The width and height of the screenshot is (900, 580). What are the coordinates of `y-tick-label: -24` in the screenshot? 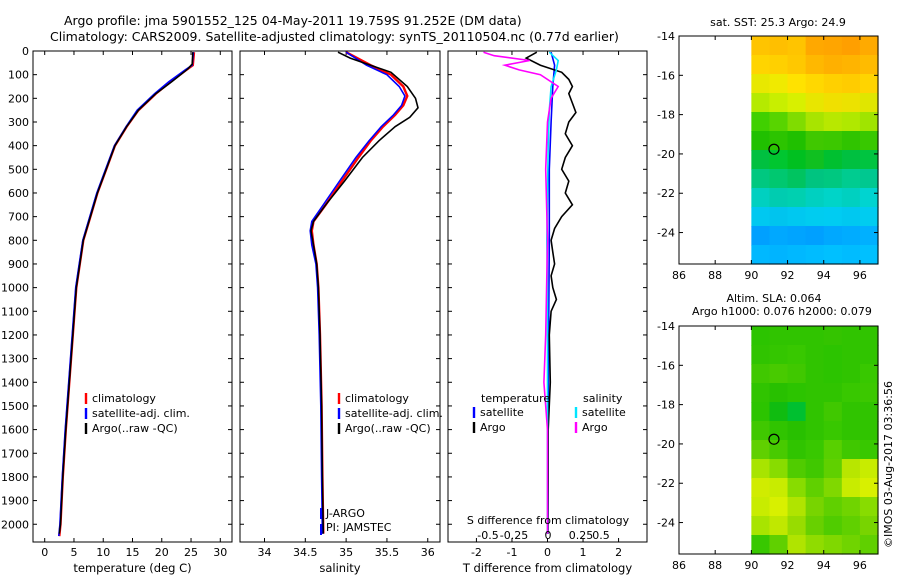 It's located at (666, 233).